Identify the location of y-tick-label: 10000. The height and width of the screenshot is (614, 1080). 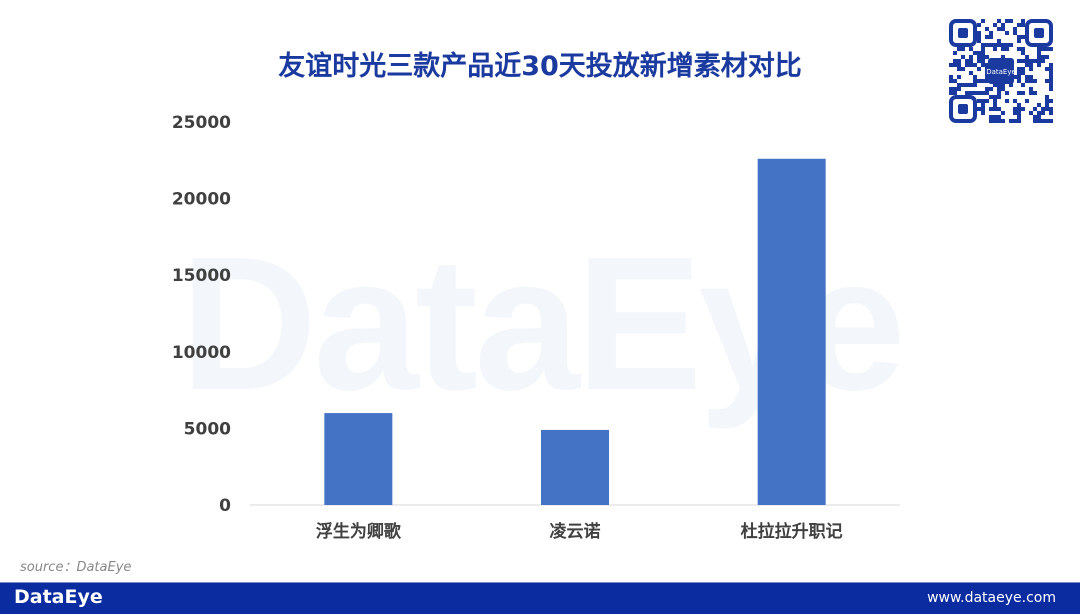
(201, 353).